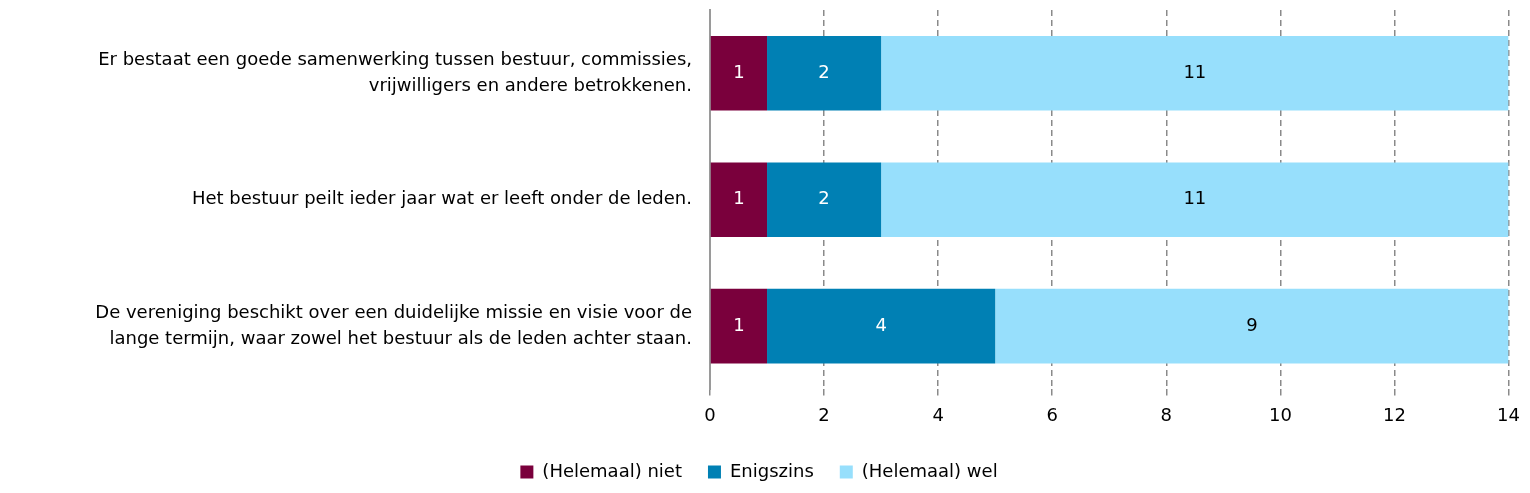 The width and height of the screenshot is (1530, 493). I want to click on y-tick-label: De vereniging beschikt over een duidelijke missie en visie voor de lange termijn, waar zowel het bestuur als de leden achter staan., so click(393, 324).